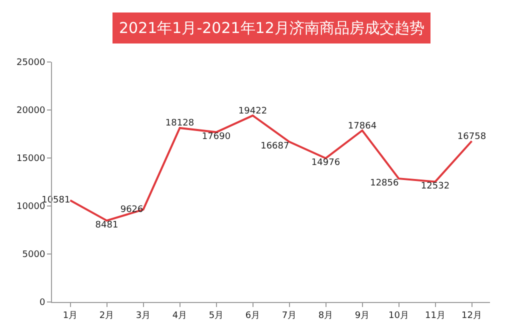  I want to click on y-tick-label: 0, so click(42, 303).